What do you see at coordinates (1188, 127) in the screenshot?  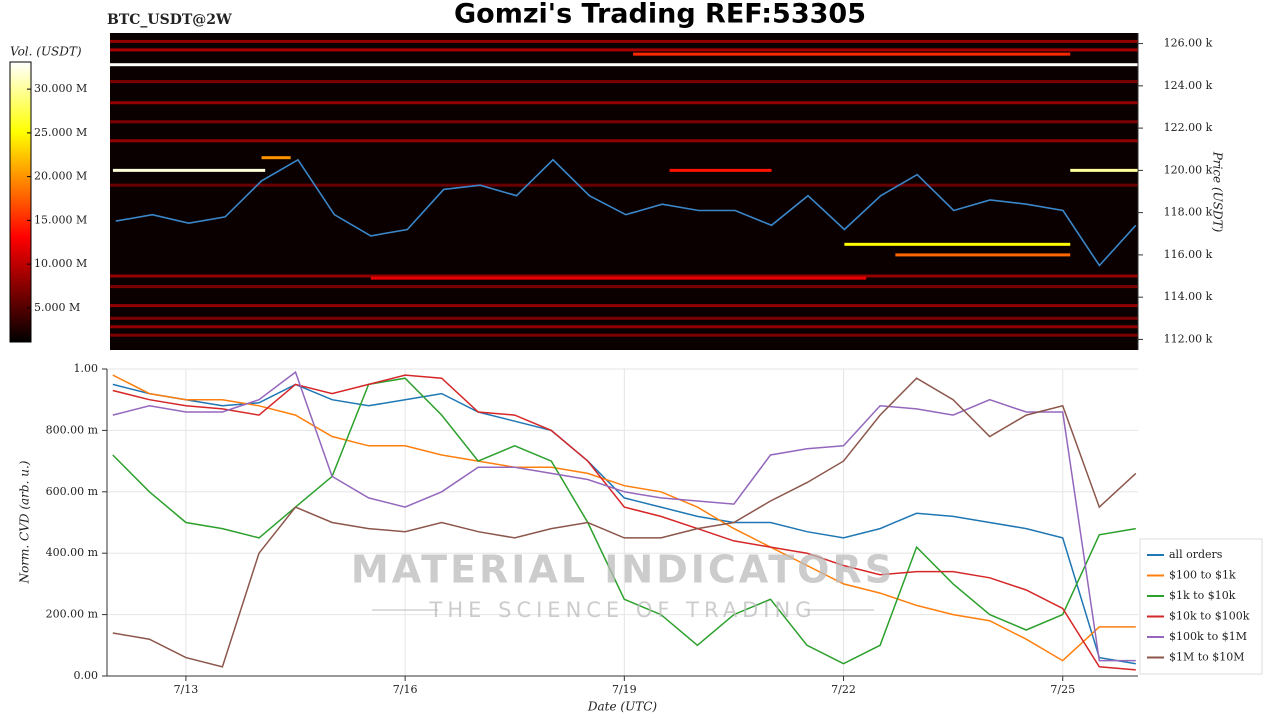 I see `y-tick-label: 122.00 k` at bounding box center [1188, 127].